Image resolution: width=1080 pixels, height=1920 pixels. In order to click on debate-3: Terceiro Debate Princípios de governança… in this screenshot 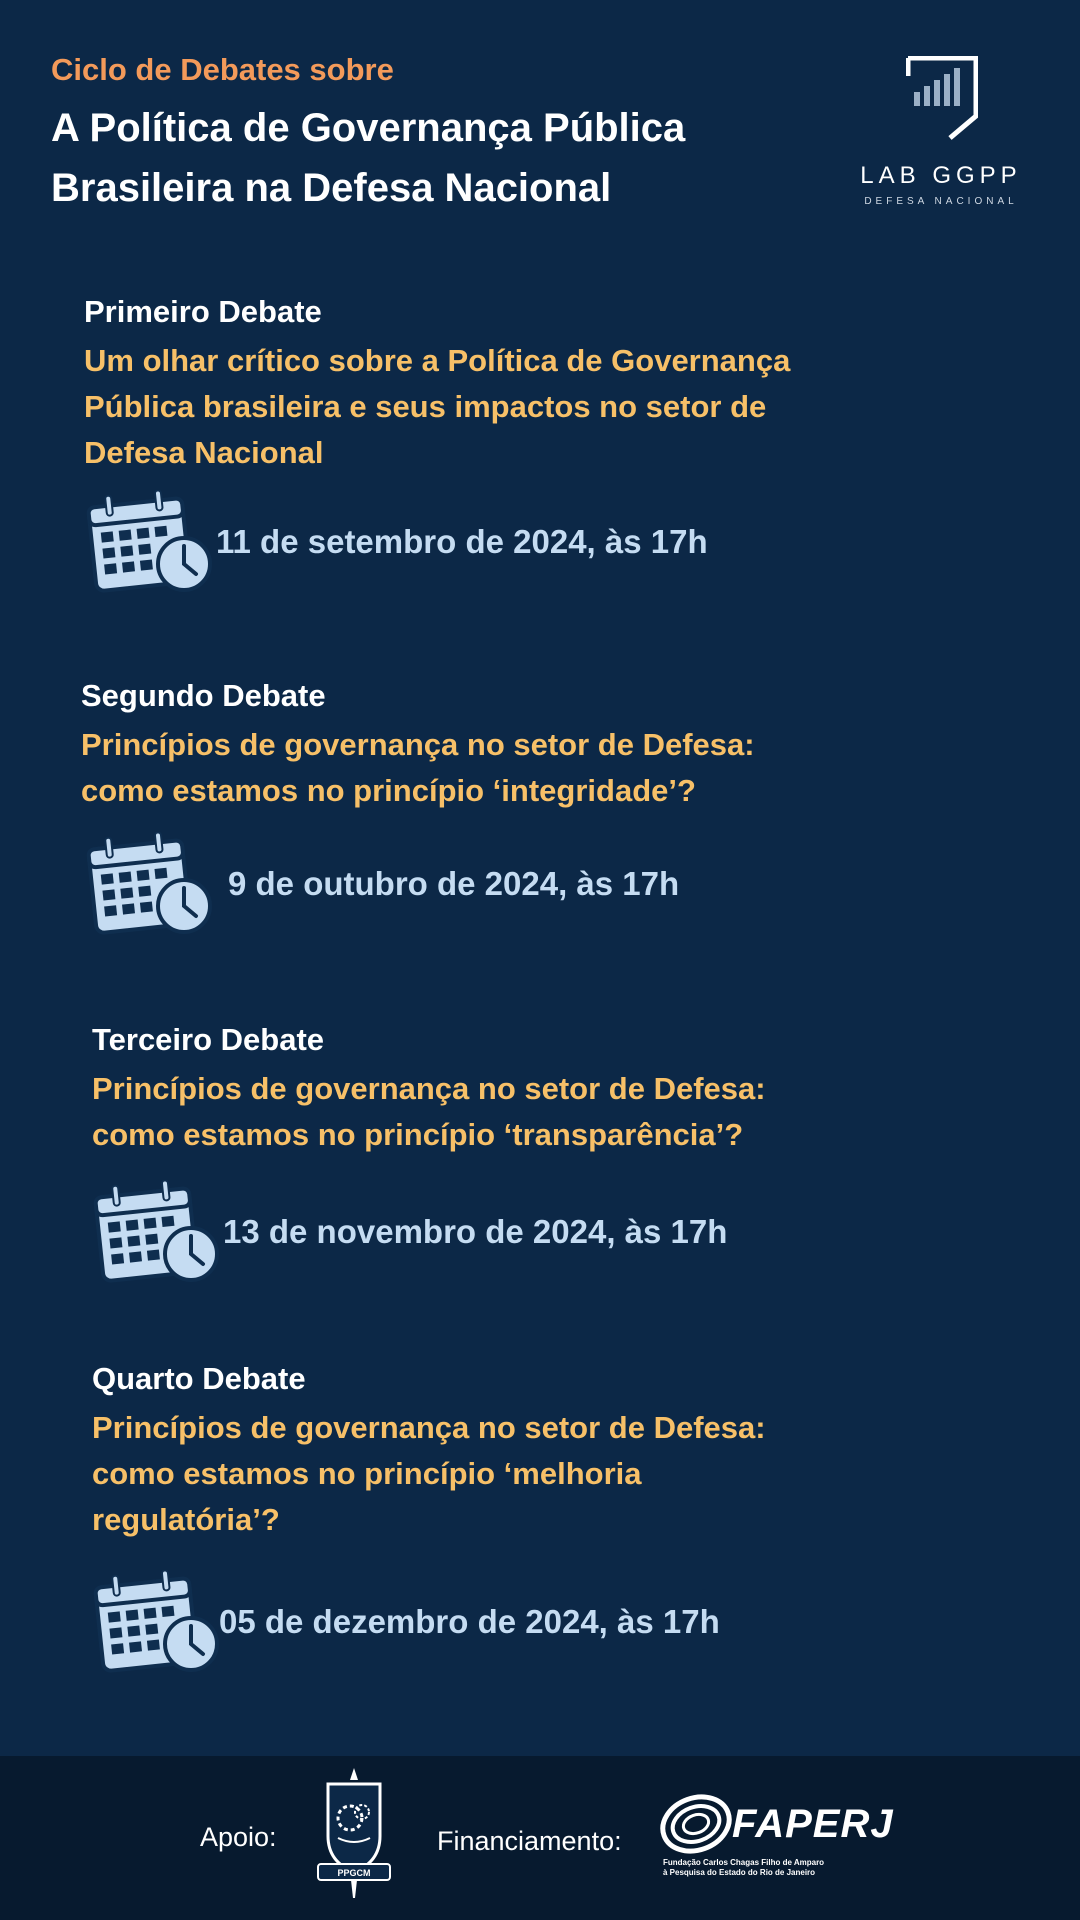, I will do `click(542, 1089)`.